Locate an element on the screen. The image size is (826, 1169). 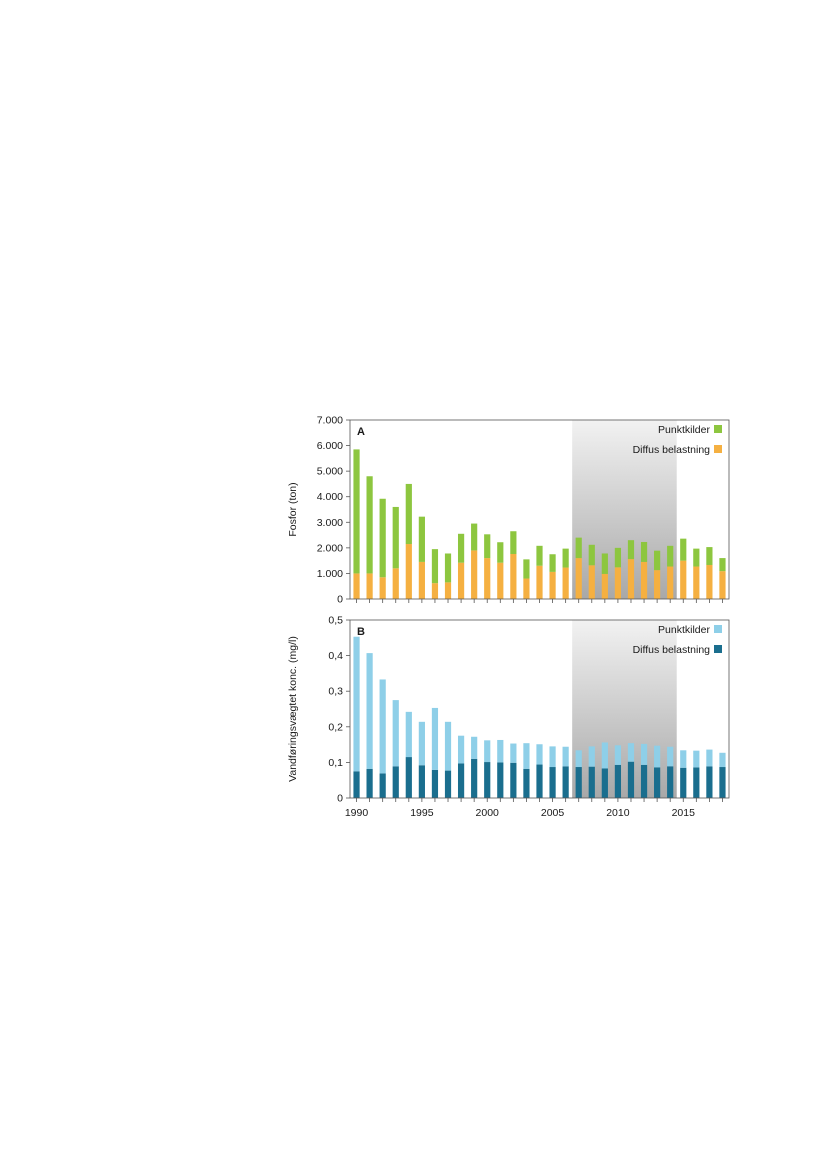
panel-label: A is located at coordinates (361, 432).